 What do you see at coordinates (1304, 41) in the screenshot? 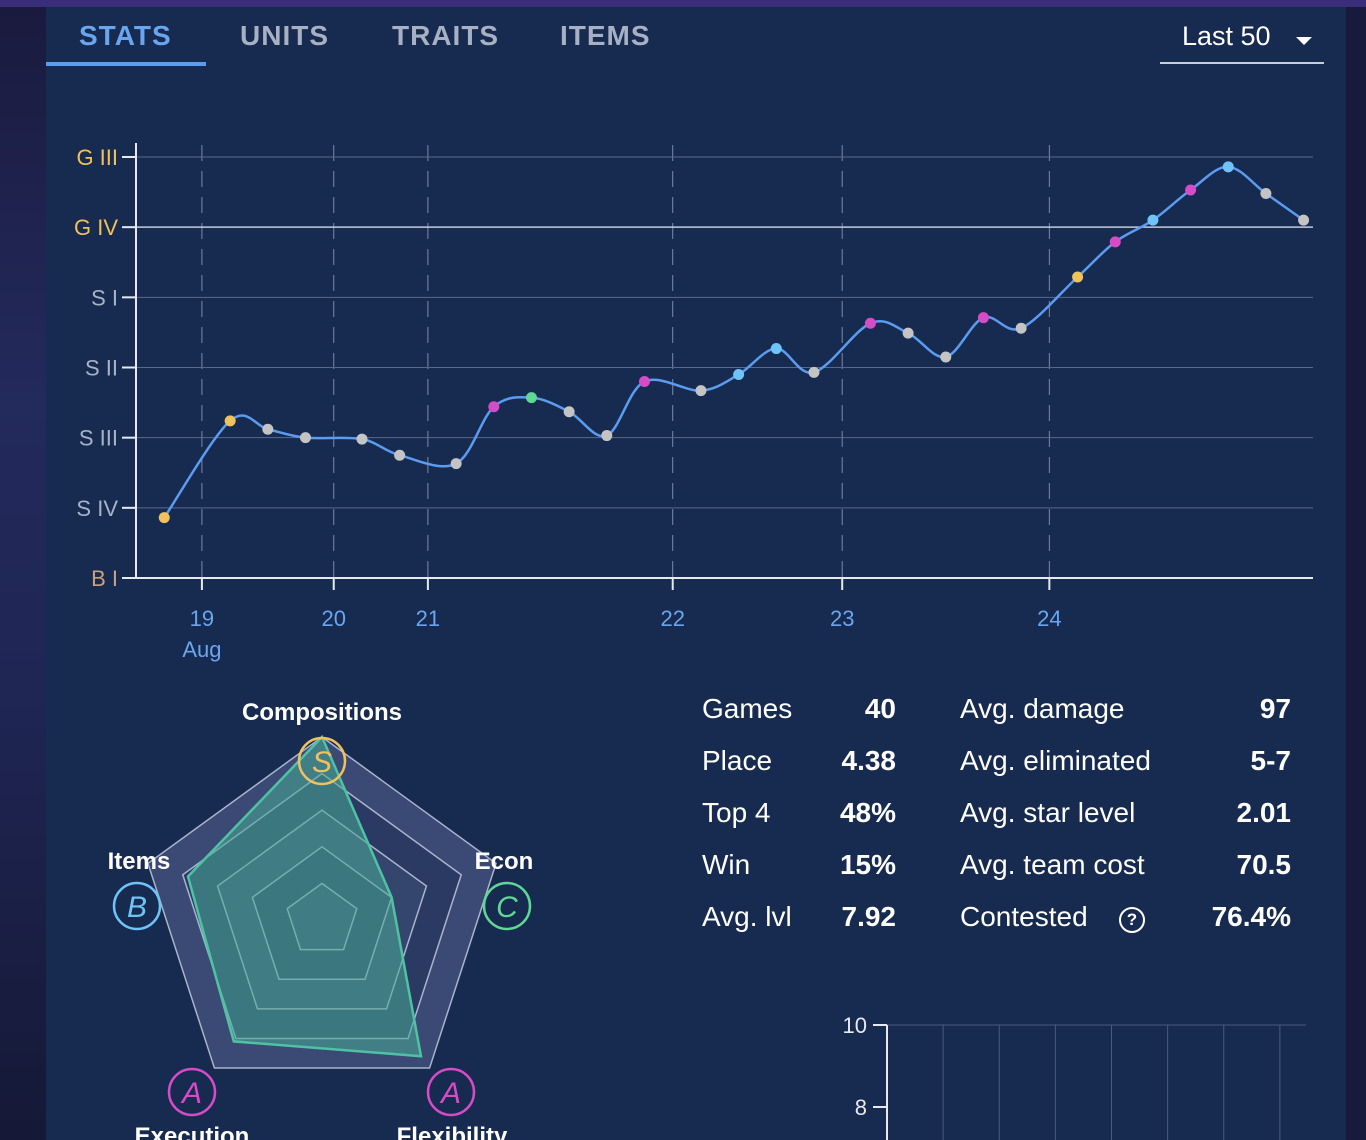
I see `chevron-down-icon` at bounding box center [1304, 41].